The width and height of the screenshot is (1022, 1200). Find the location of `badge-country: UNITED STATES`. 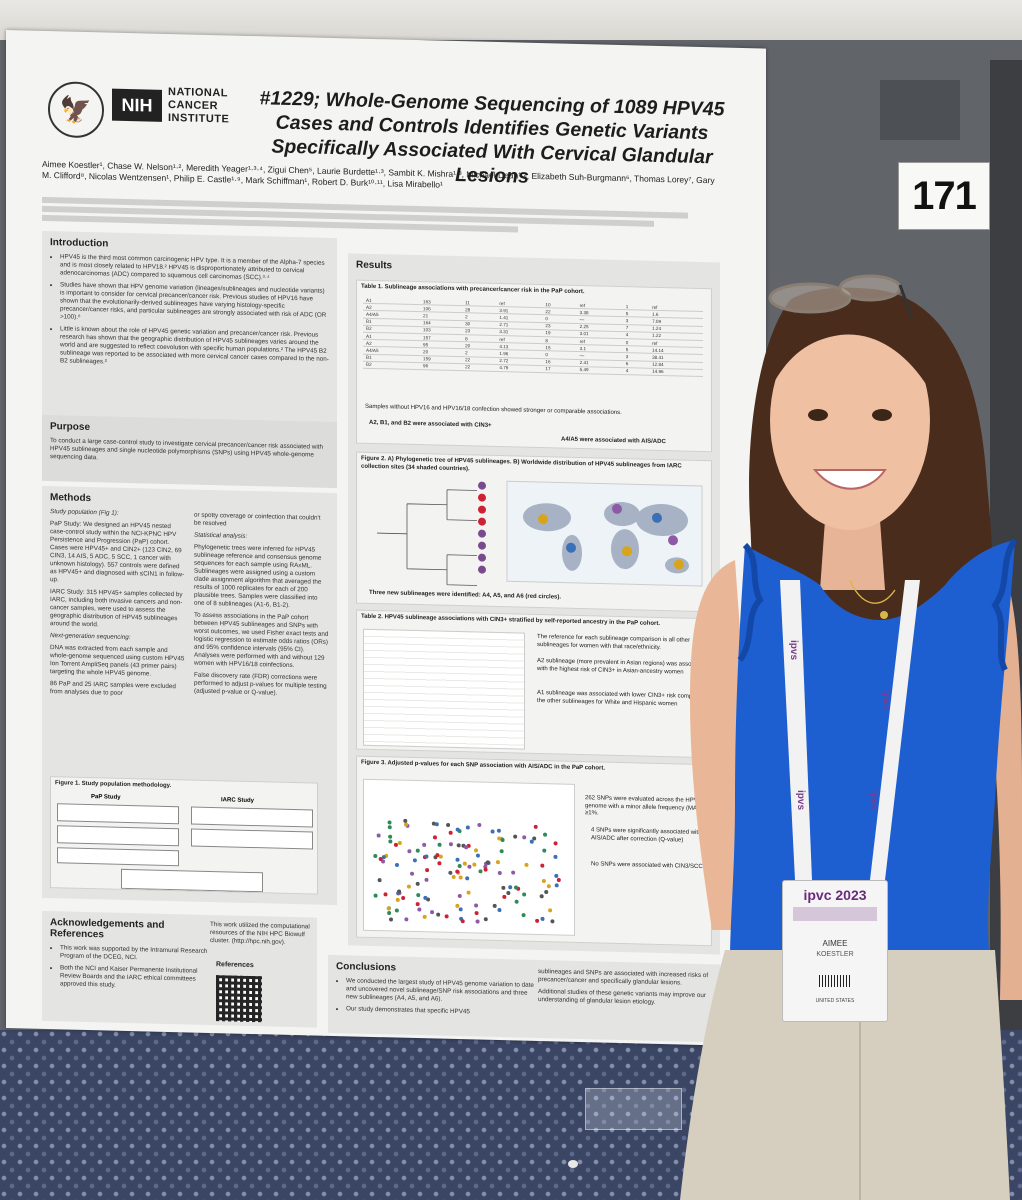

badge-country: UNITED STATES is located at coordinates (835, 1001).